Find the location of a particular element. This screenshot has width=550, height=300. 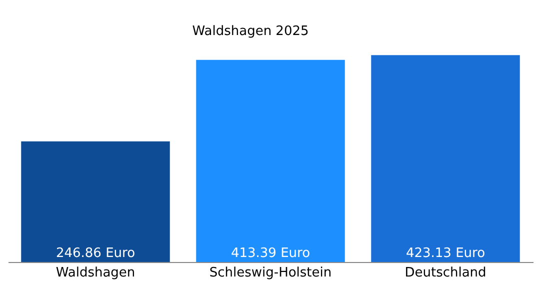

x-tick-label: Deutschland is located at coordinates (445, 273).